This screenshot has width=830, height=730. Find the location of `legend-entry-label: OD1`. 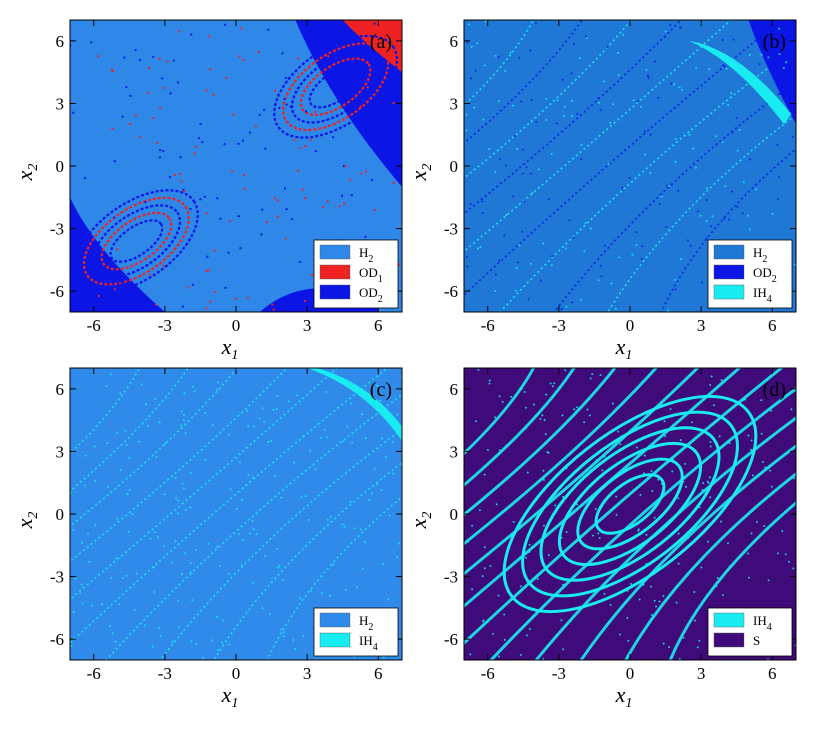

legend-entry-label: OD1 is located at coordinates (371, 275).